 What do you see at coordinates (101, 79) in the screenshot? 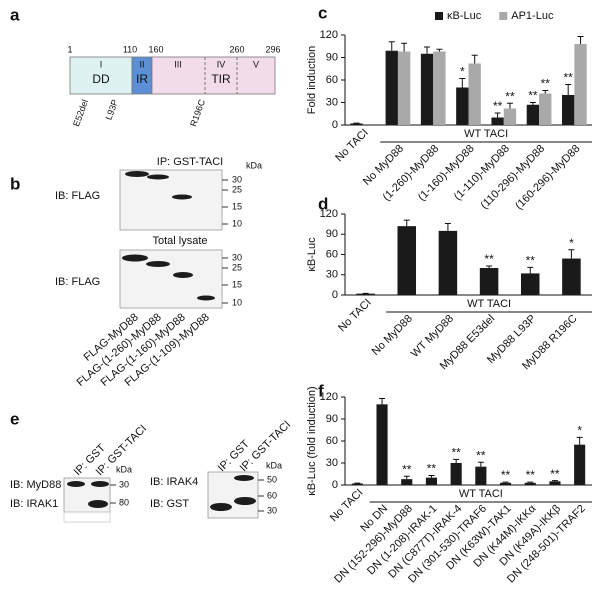
I see `domain-name: DD` at bounding box center [101, 79].